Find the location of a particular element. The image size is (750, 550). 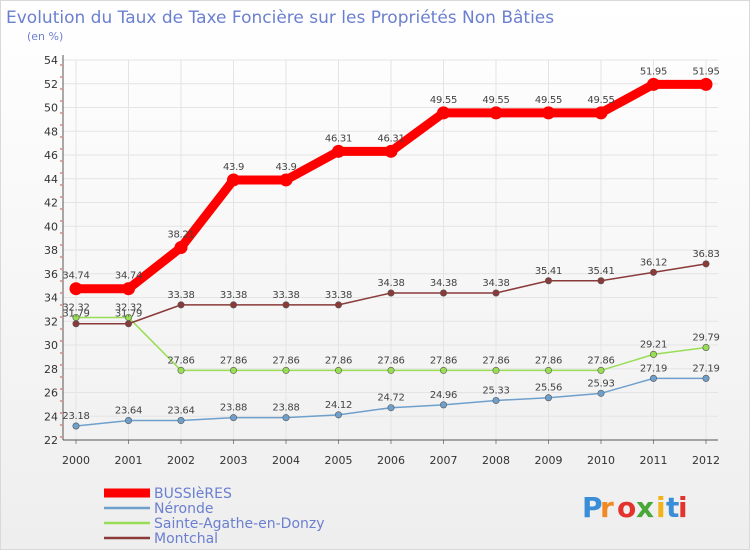

y-tick-label: 28 is located at coordinates (51, 369).